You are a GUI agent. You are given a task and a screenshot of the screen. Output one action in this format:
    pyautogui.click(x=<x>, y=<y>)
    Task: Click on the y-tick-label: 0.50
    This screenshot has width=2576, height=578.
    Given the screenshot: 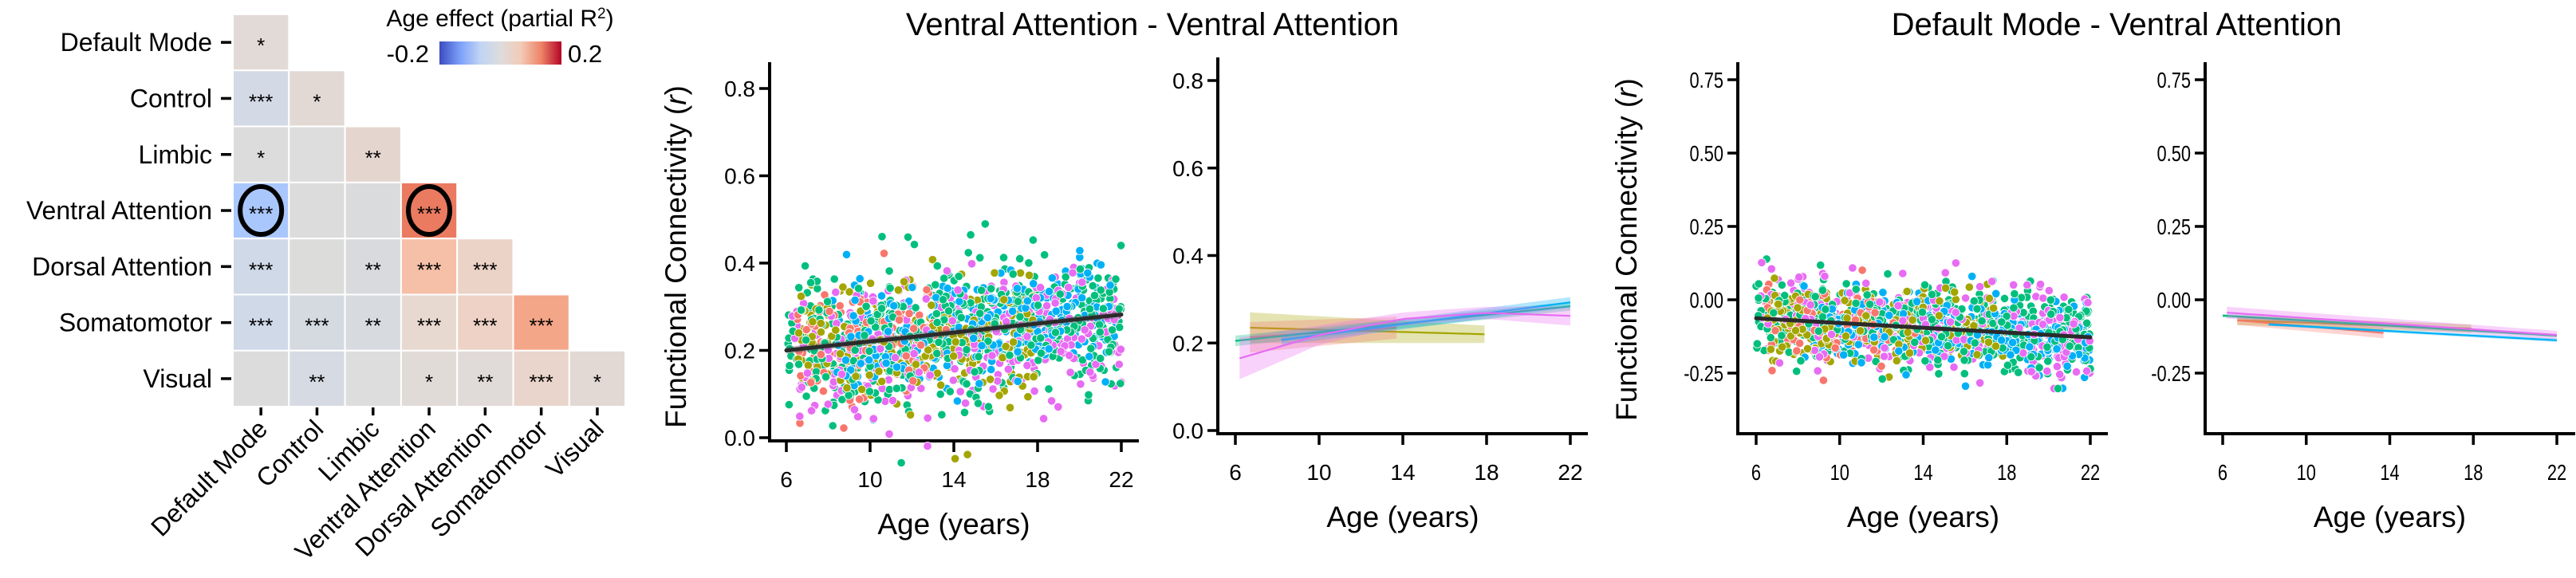 What is the action you would take?
    pyautogui.click(x=2174, y=153)
    